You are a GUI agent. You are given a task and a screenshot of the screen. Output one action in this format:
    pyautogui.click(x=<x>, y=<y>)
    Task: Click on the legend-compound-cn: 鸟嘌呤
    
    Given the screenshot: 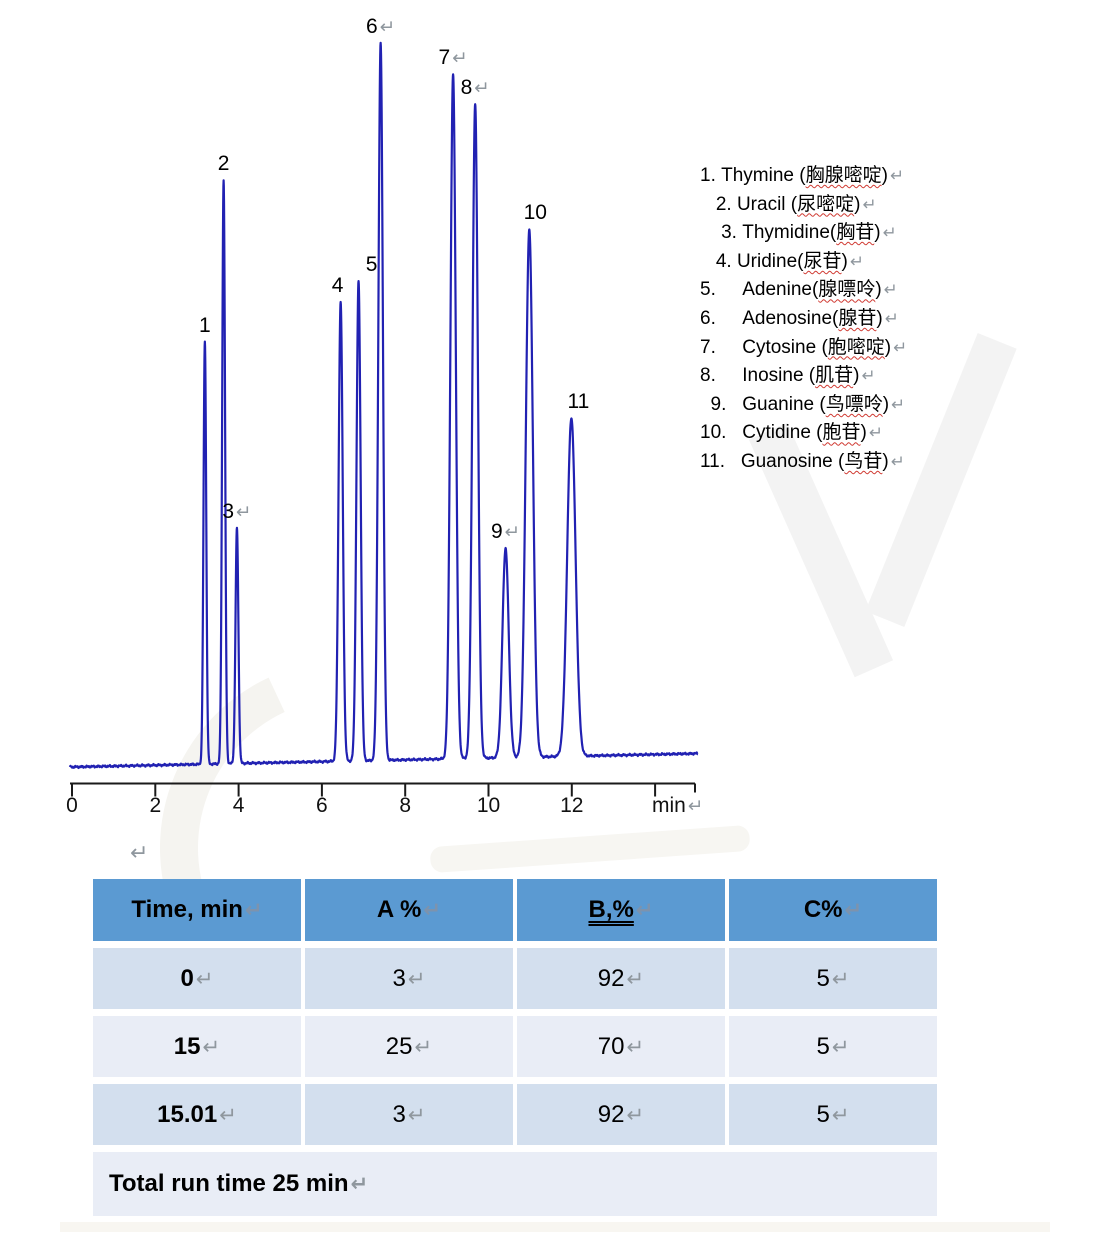 What is the action you would take?
    pyautogui.click(x=854, y=404)
    